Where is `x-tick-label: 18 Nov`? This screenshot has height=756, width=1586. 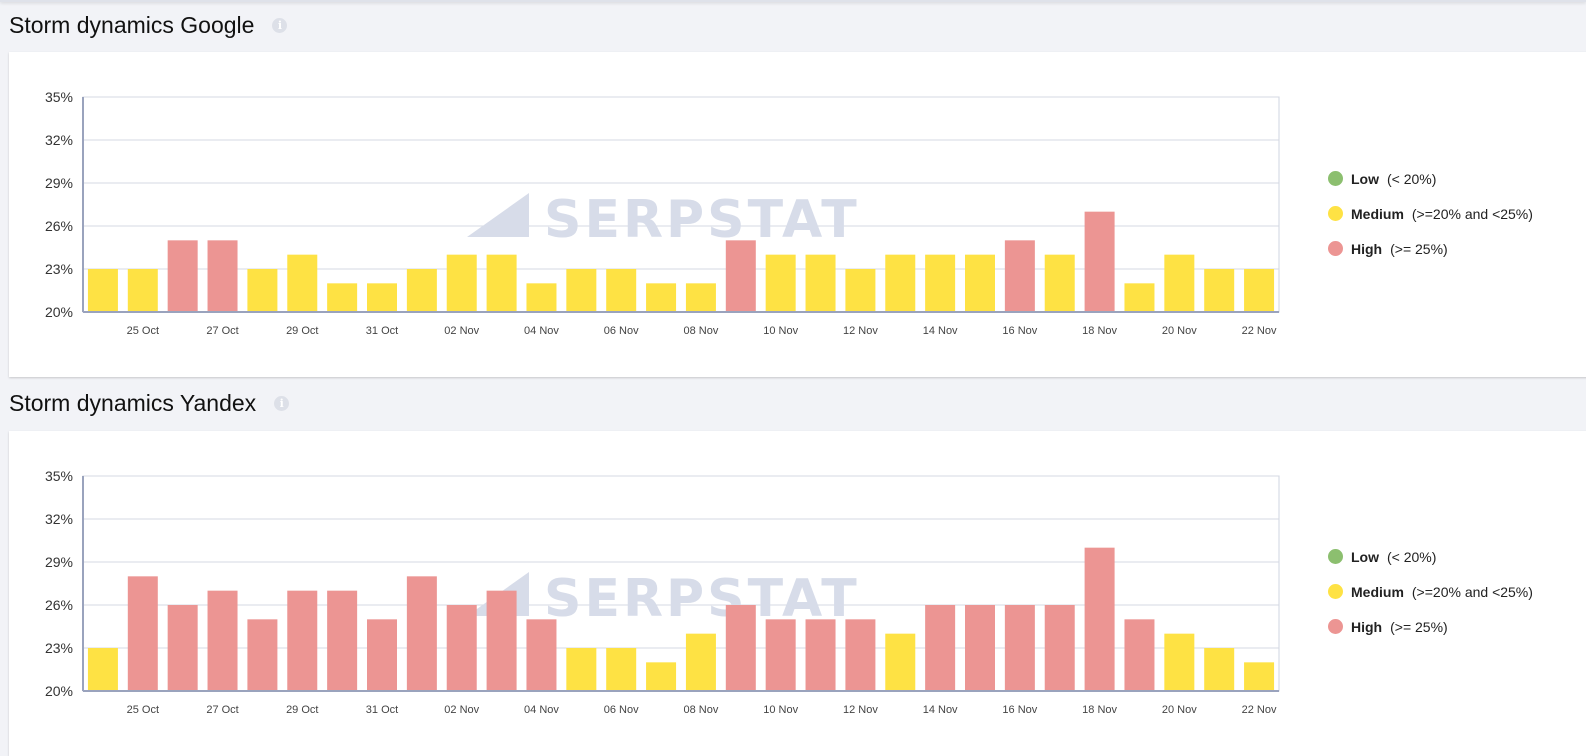
x-tick-label: 18 Nov is located at coordinates (1099, 331).